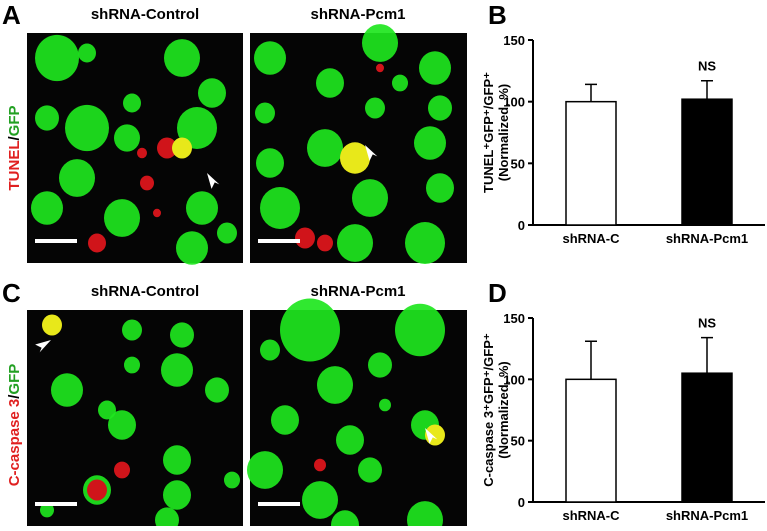 This screenshot has width=767, height=531. What do you see at coordinates (497, 15) in the screenshot?
I see `panel-label: B` at bounding box center [497, 15].